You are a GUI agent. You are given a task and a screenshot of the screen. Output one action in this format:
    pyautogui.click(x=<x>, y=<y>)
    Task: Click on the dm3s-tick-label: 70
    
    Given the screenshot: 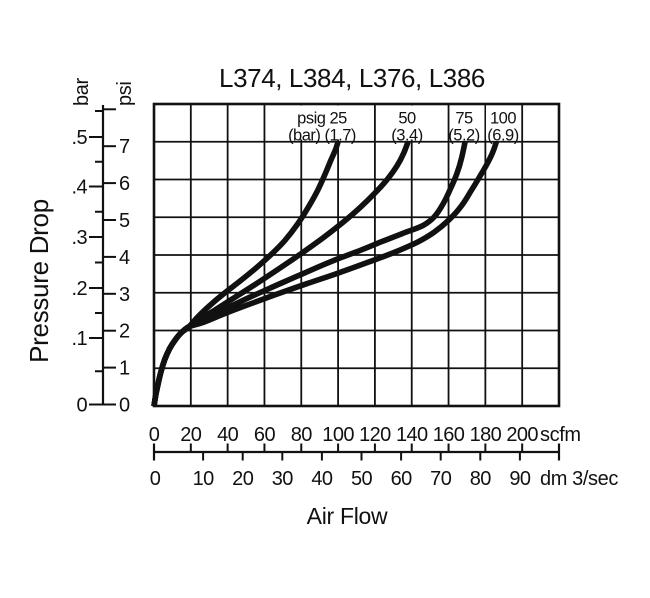 What is the action you would take?
    pyautogui.click(x=441, y=479)
    